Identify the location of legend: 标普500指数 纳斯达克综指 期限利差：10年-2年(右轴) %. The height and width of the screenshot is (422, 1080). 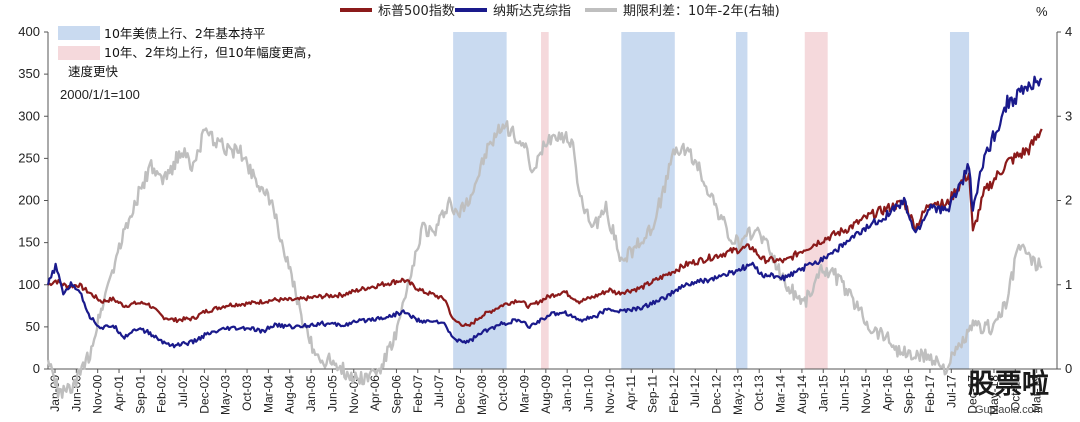
(694, 11).